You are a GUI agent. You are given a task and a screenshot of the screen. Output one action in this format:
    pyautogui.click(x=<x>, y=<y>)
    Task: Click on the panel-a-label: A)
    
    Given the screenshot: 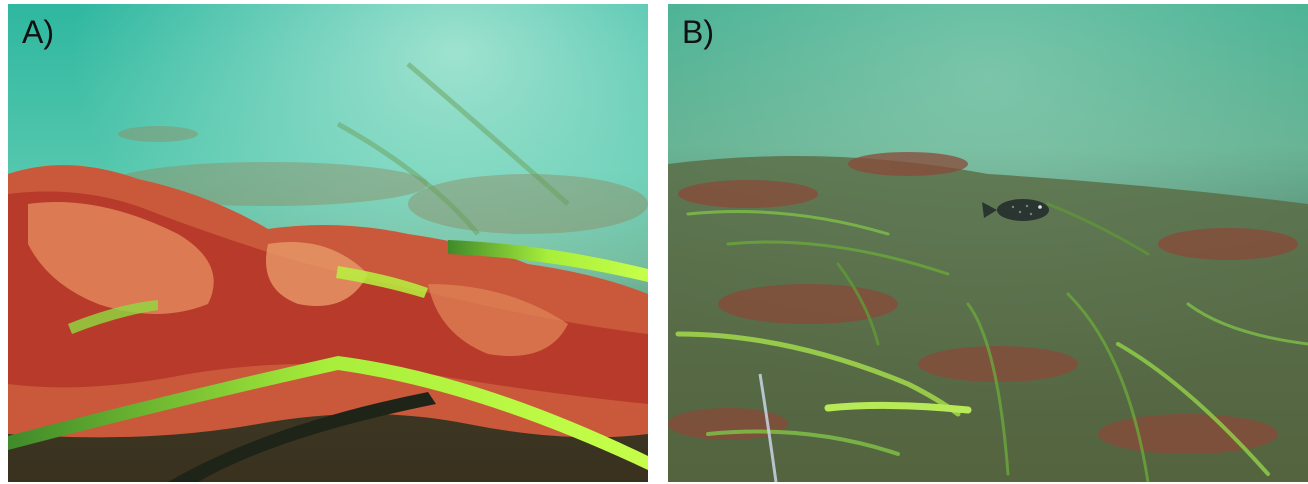 What is the action you would take?
    pyautogui.click(x=38, y=32)
    